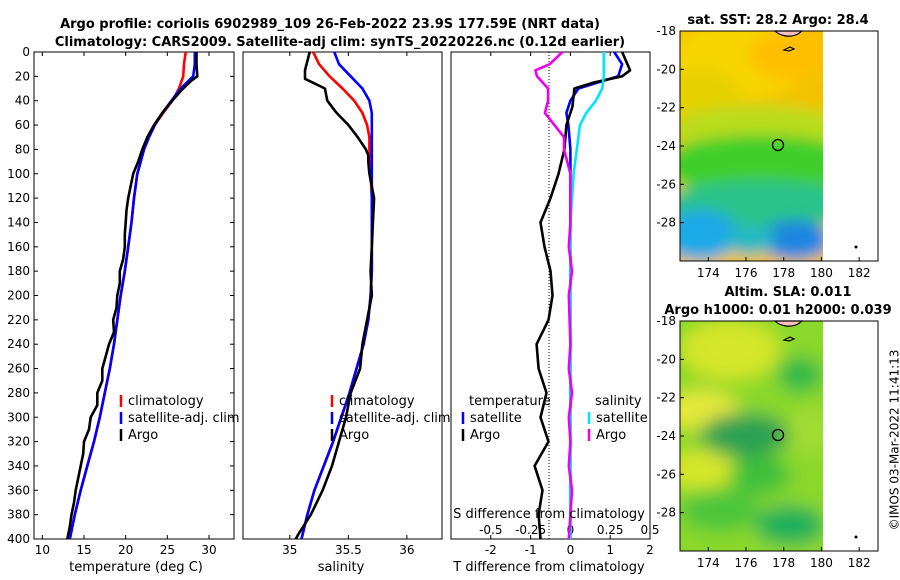 This screenshot has height=580, width=900. Describe the element at coordinates (788, 292) in the screenshot. I see `sla-map-title: Altim. SLA: 0.011` at that location.